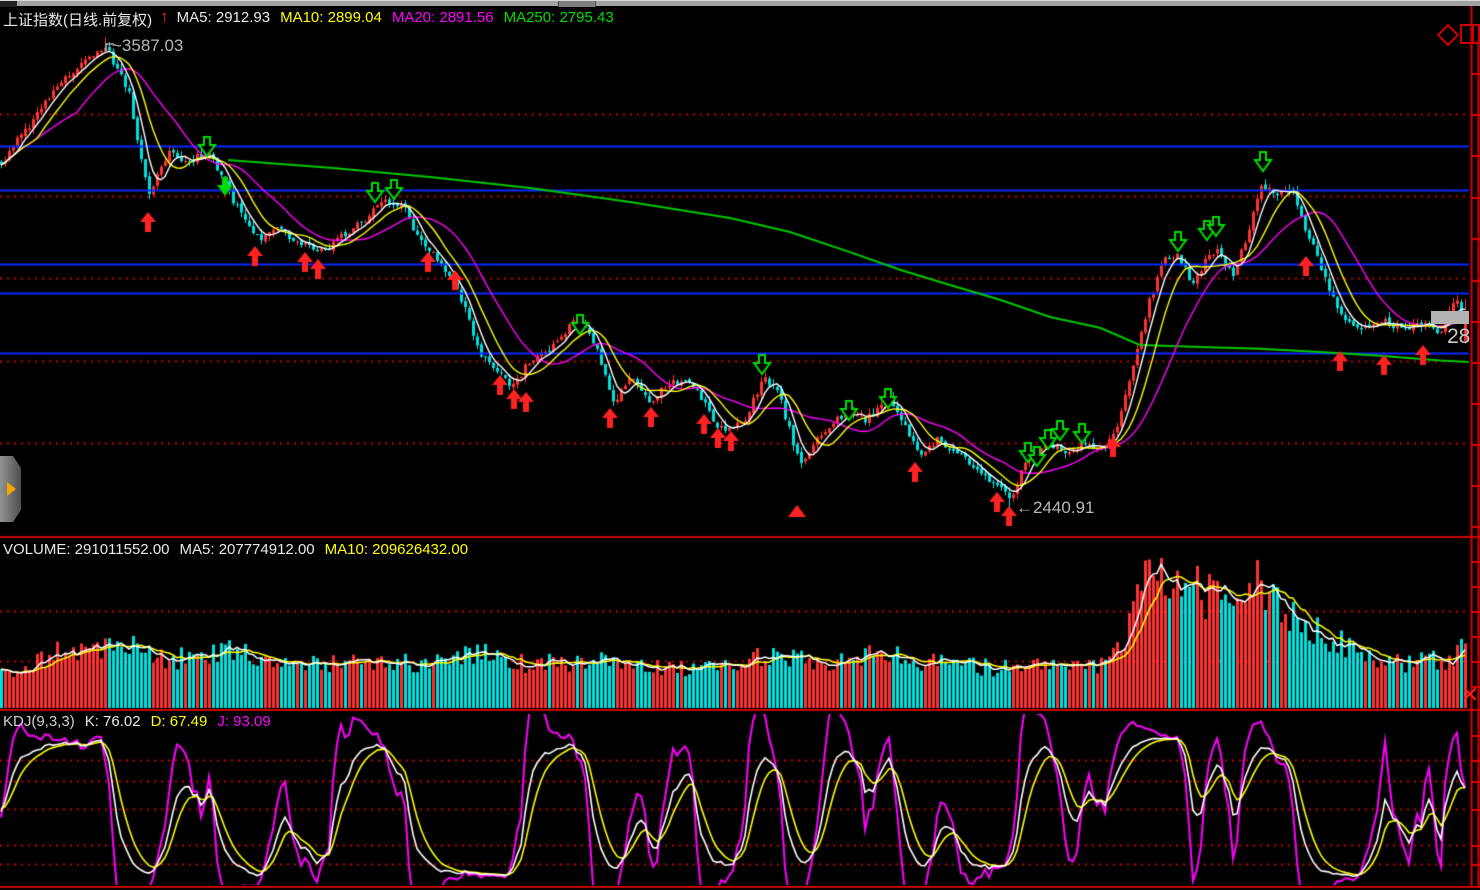  Describe the element at coordinates (1459, 336) in the screenshot. I see `last-price-label: 28` at that location.